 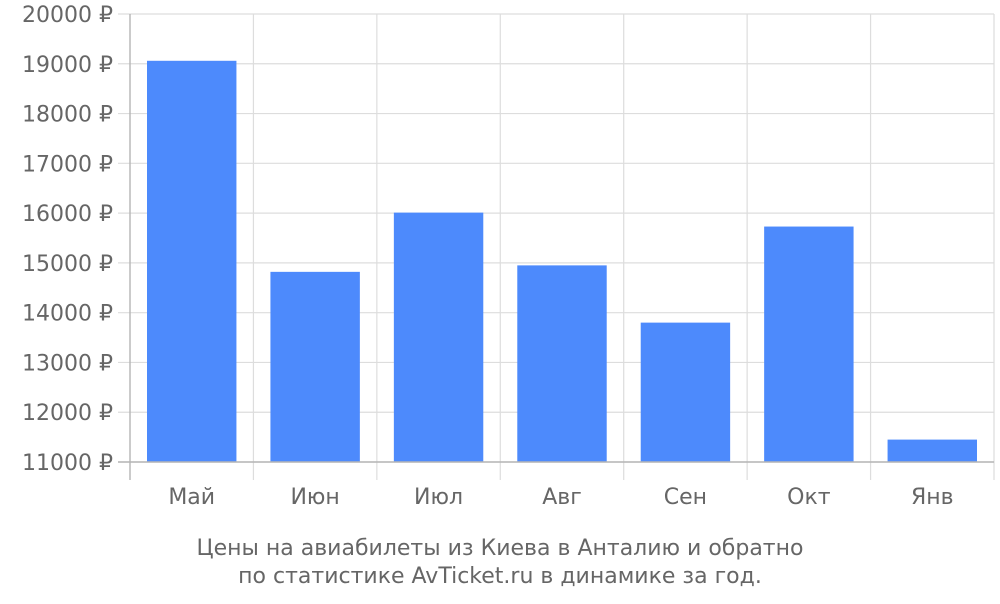 What do you see at coordinates (67, 164) in the screenshot?
I see `y-tick-label: 17000 ₽` at bounding box center [67, 164].